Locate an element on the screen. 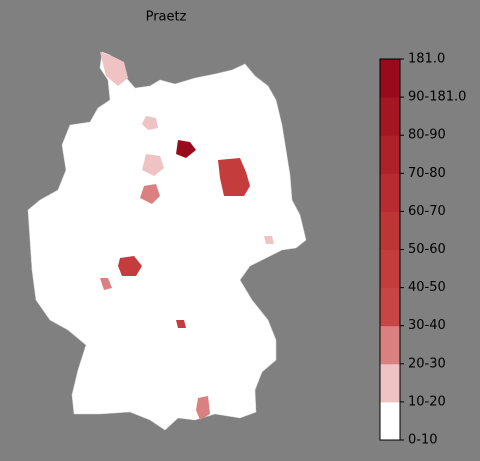 The height and width of the screenshot is (461, 480). colorbar-label: 60-70 is located at coordinates (427, 211).